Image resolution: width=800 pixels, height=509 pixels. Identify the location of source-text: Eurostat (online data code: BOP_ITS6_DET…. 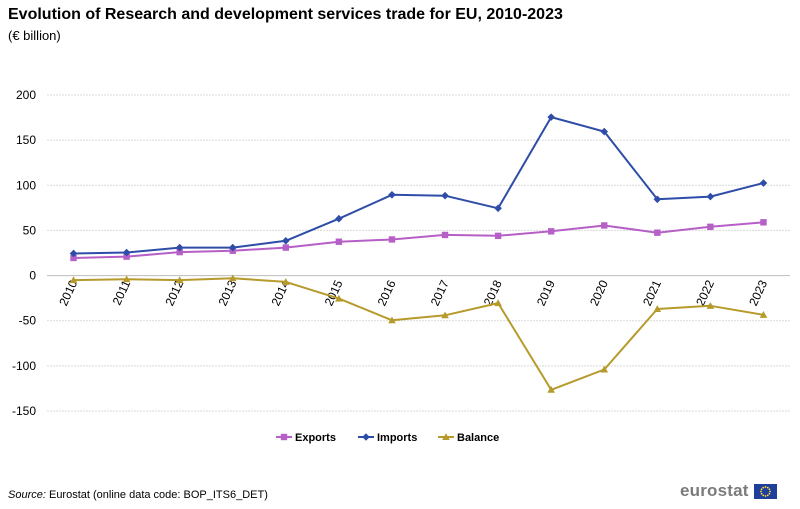
(156, 495).